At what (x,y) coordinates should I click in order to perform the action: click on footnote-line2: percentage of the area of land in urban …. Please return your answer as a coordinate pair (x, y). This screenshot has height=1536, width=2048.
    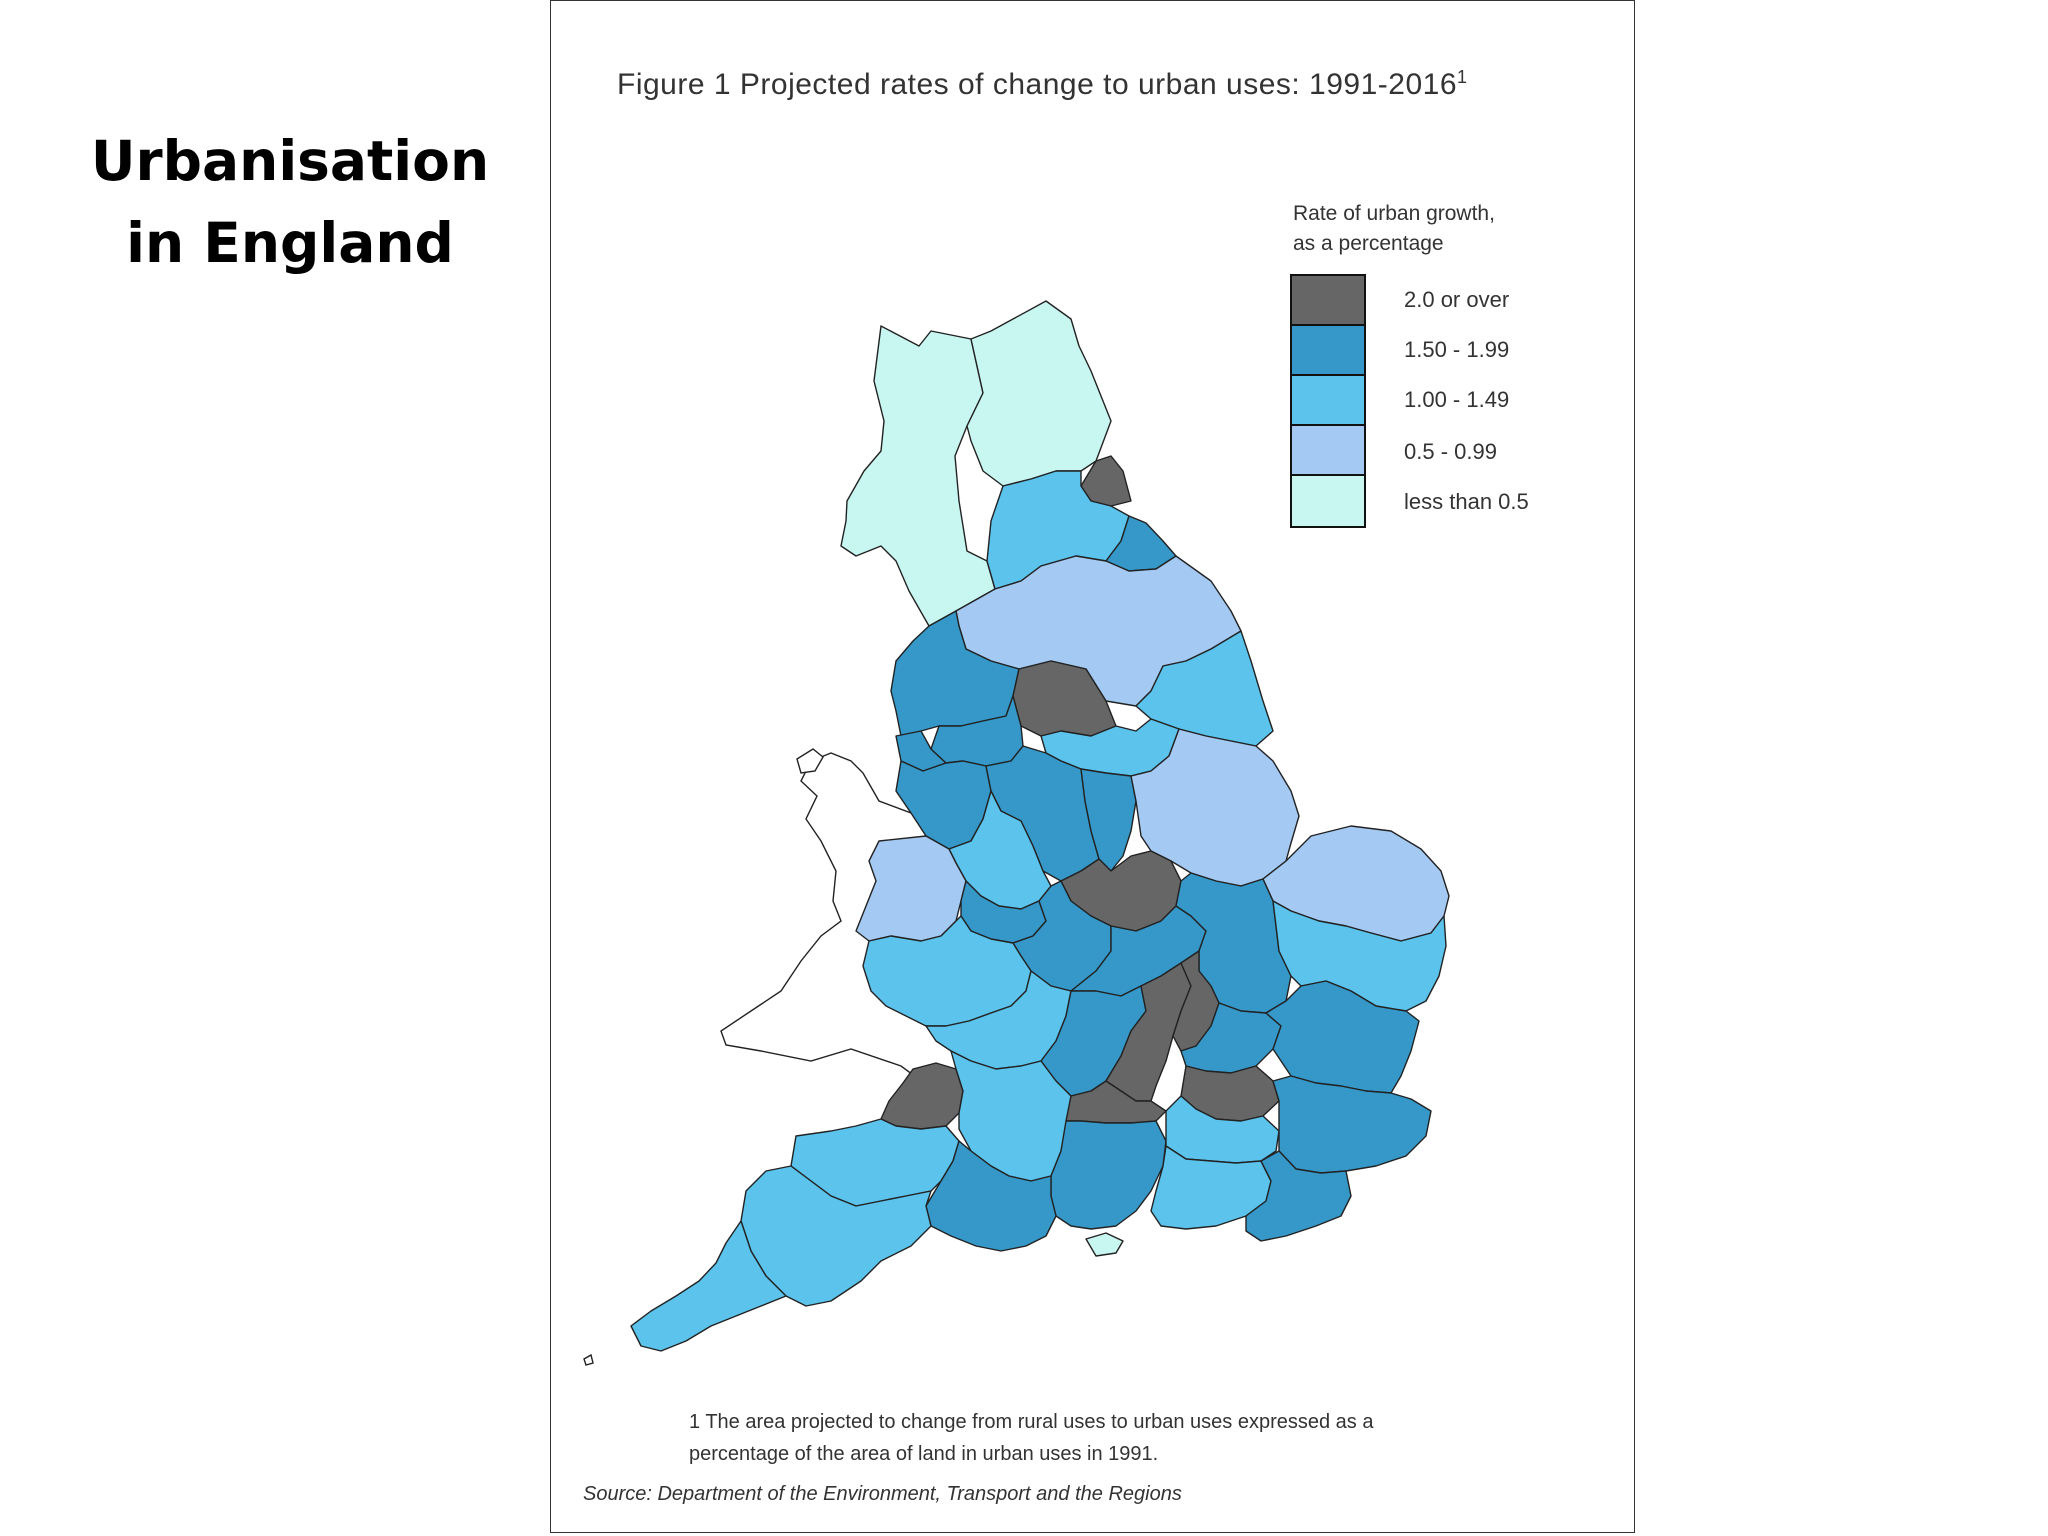
    Looking at the image, I should click on (924, 1454).